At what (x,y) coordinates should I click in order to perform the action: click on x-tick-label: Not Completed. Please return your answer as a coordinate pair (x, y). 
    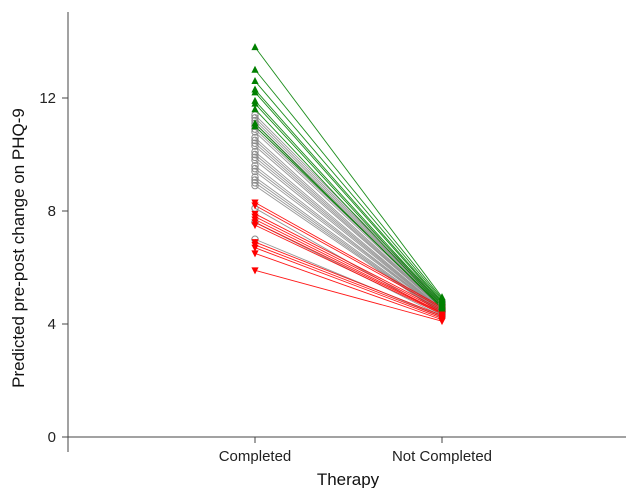
    Looking at the image, I should click on (442, 456).